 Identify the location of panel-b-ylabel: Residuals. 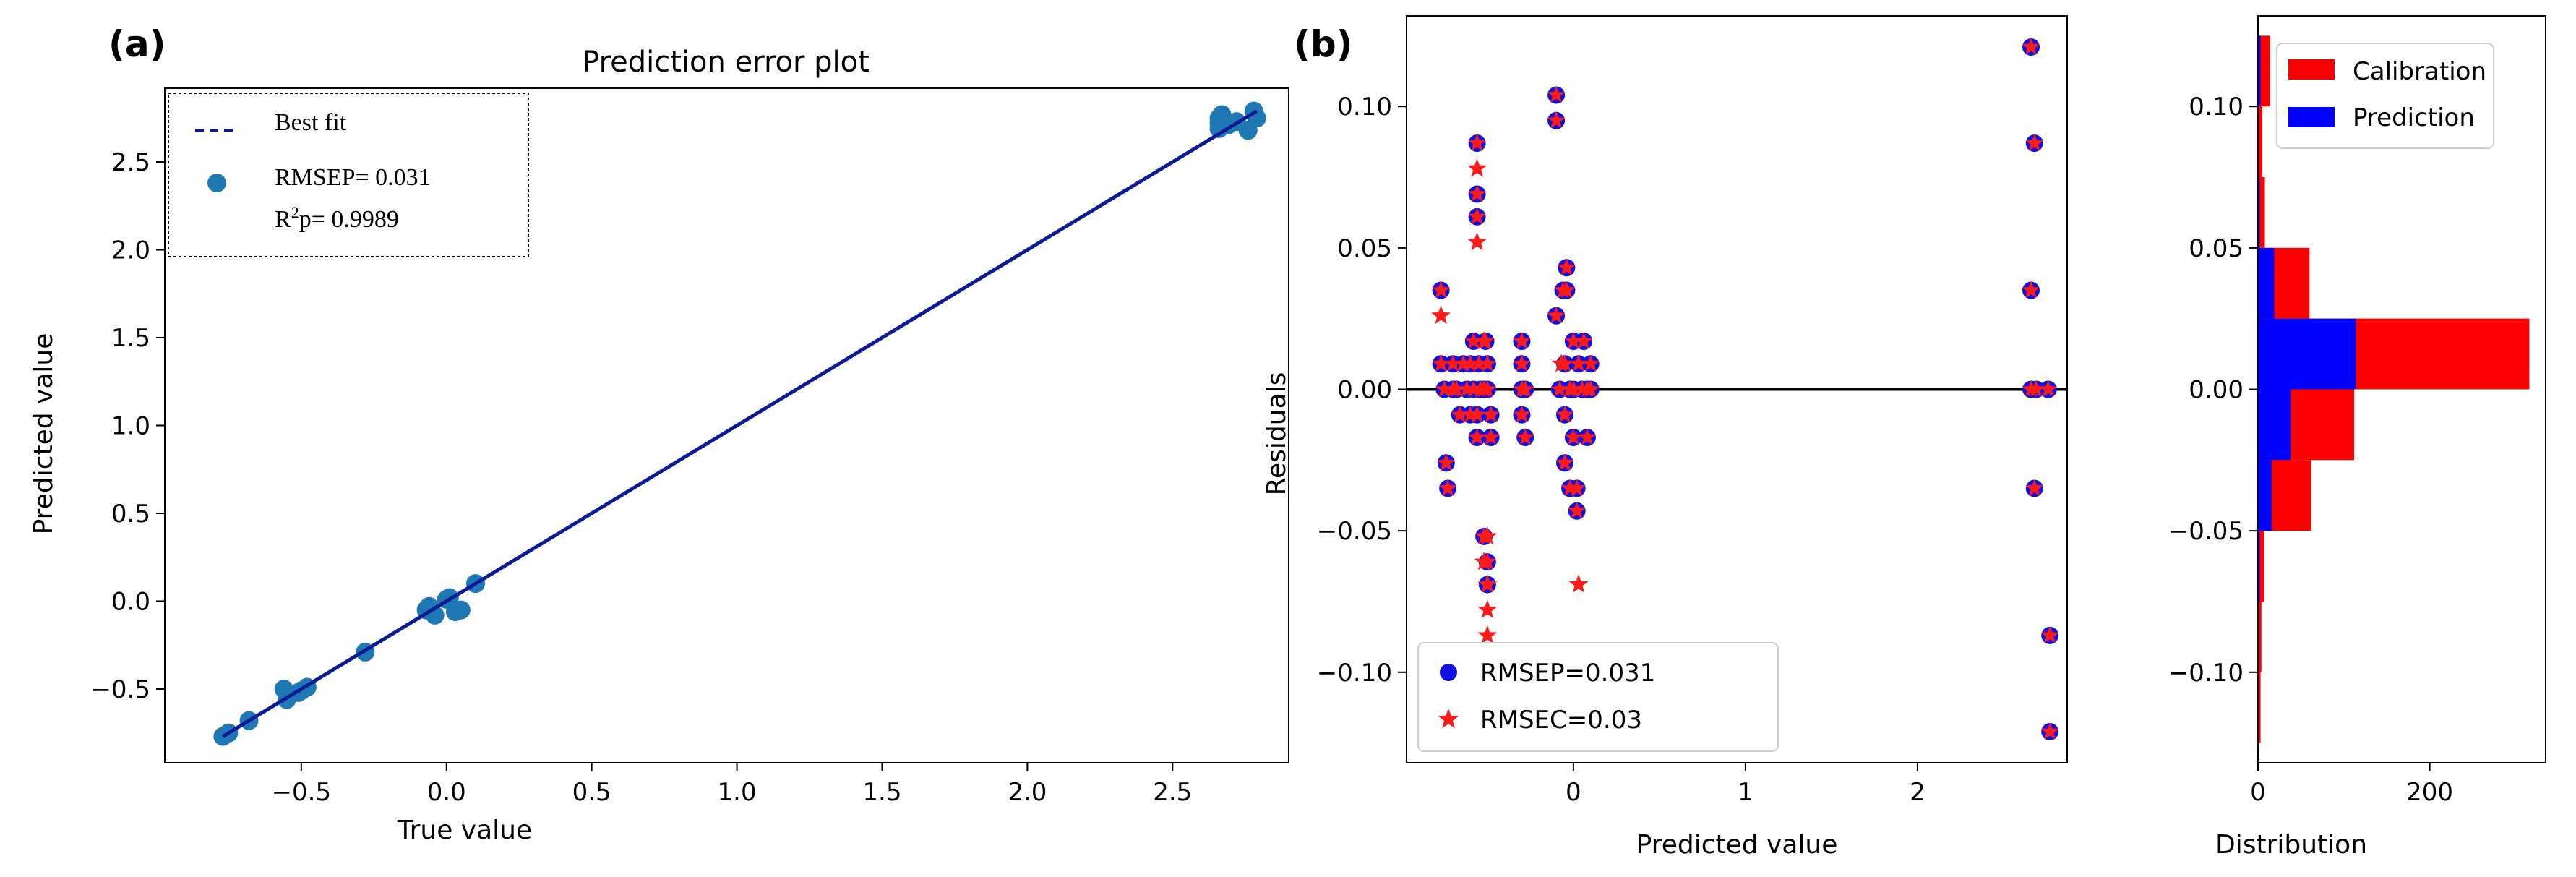
(1277, 434).